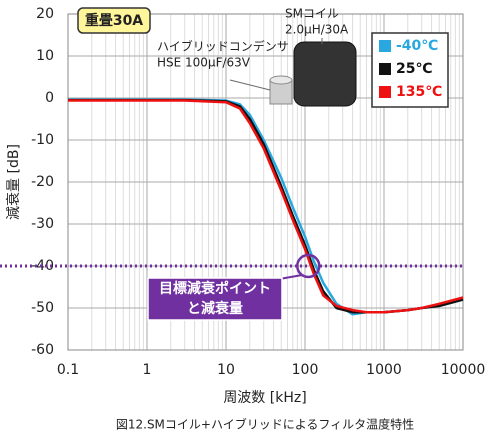  What do you see at coordinates (204, 63) in the screenshot?
I see `component-label: HSE 100μF/63V` at bounding box center [204, 63].